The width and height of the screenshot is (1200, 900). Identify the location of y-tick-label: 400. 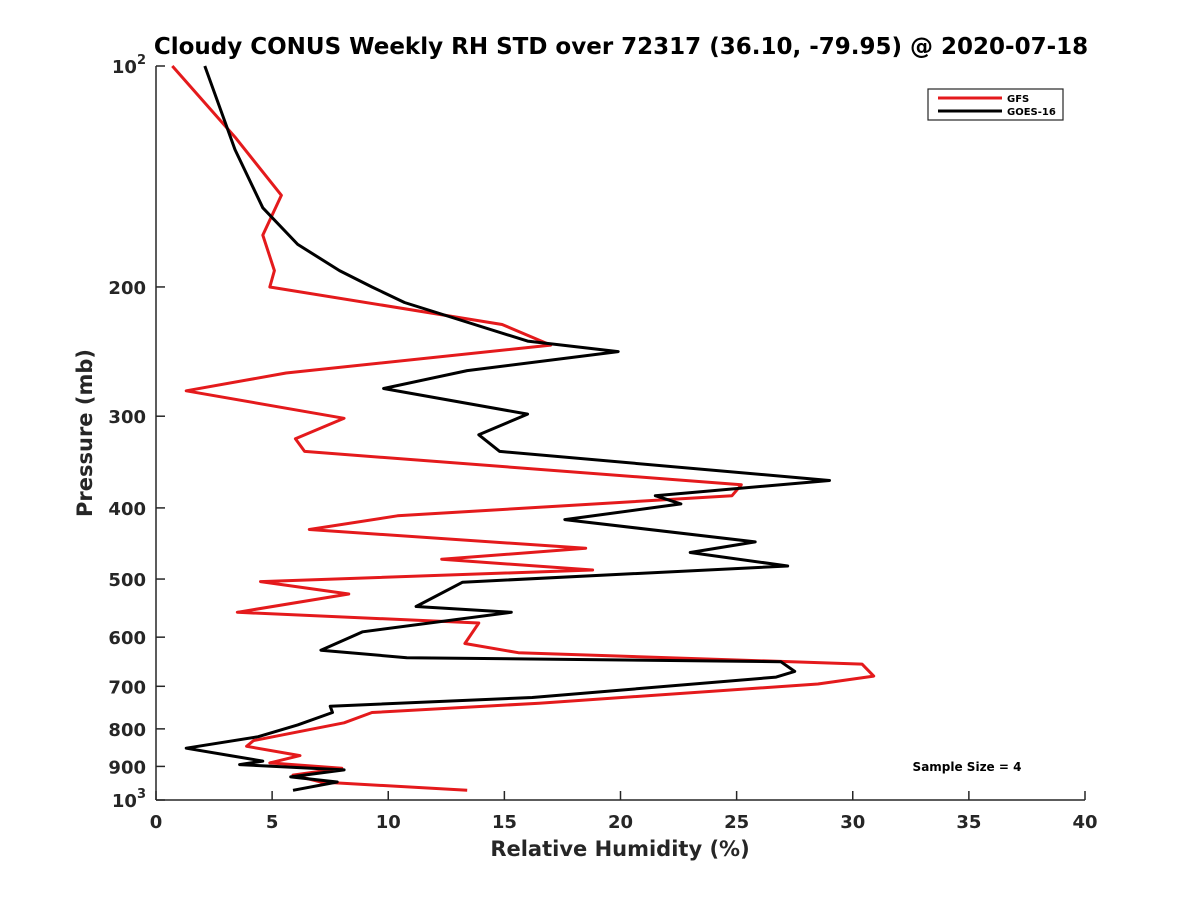
(127, 509).